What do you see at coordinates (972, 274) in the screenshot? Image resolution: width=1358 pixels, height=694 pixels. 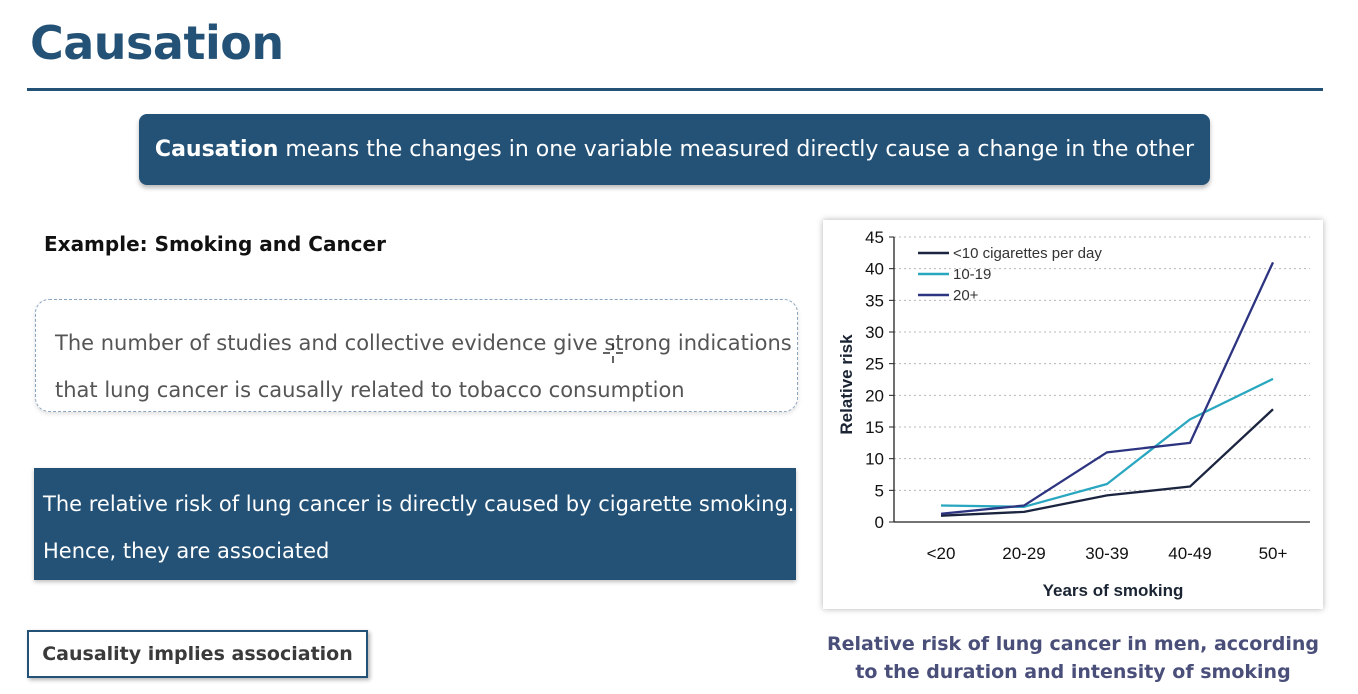 I see `legend-label-2: 10-19` at bounding box center [972, 274].